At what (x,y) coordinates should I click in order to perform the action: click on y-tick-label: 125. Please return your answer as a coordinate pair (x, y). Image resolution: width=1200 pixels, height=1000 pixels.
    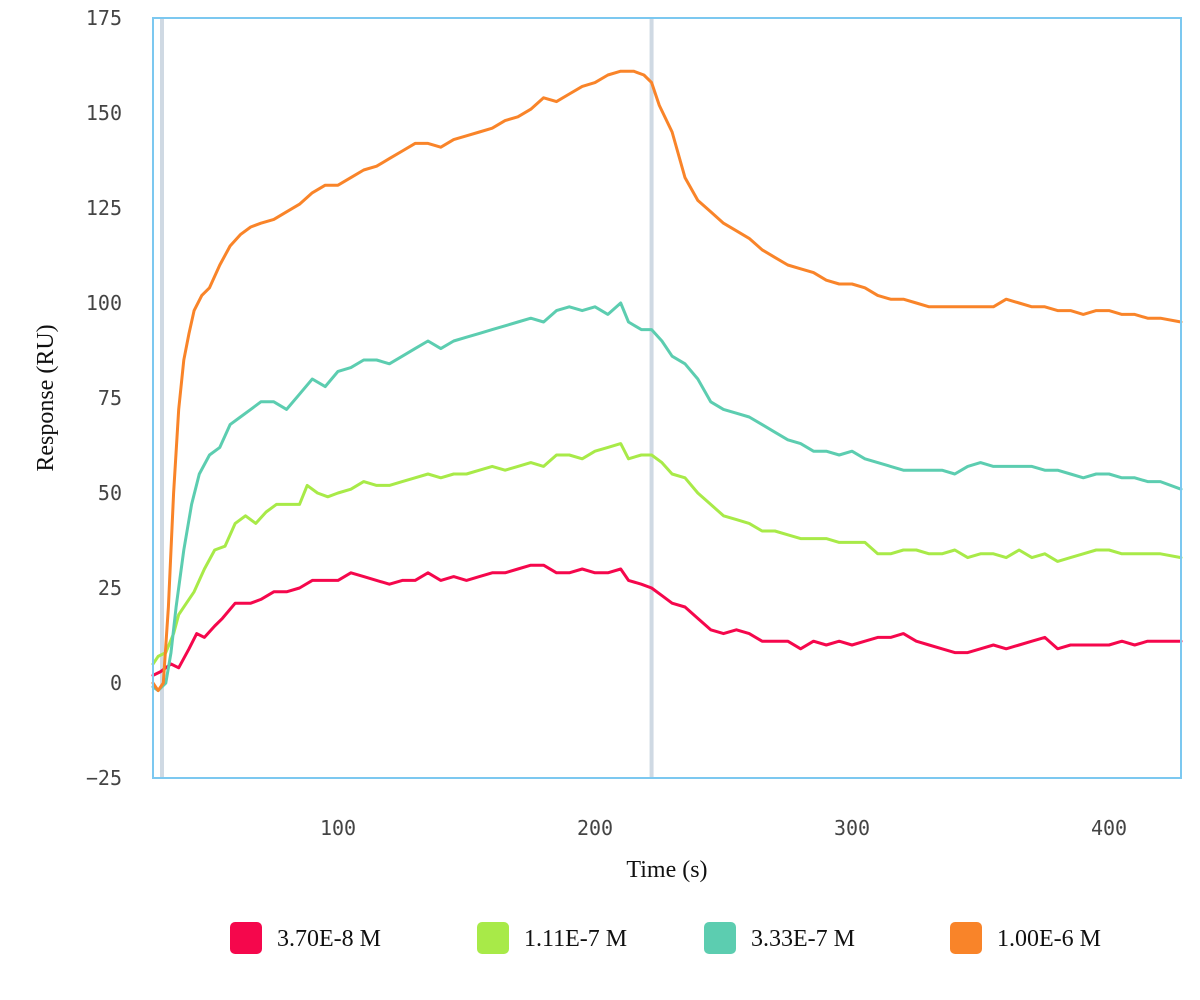
    Looking at the image, I should click on (104, 208).